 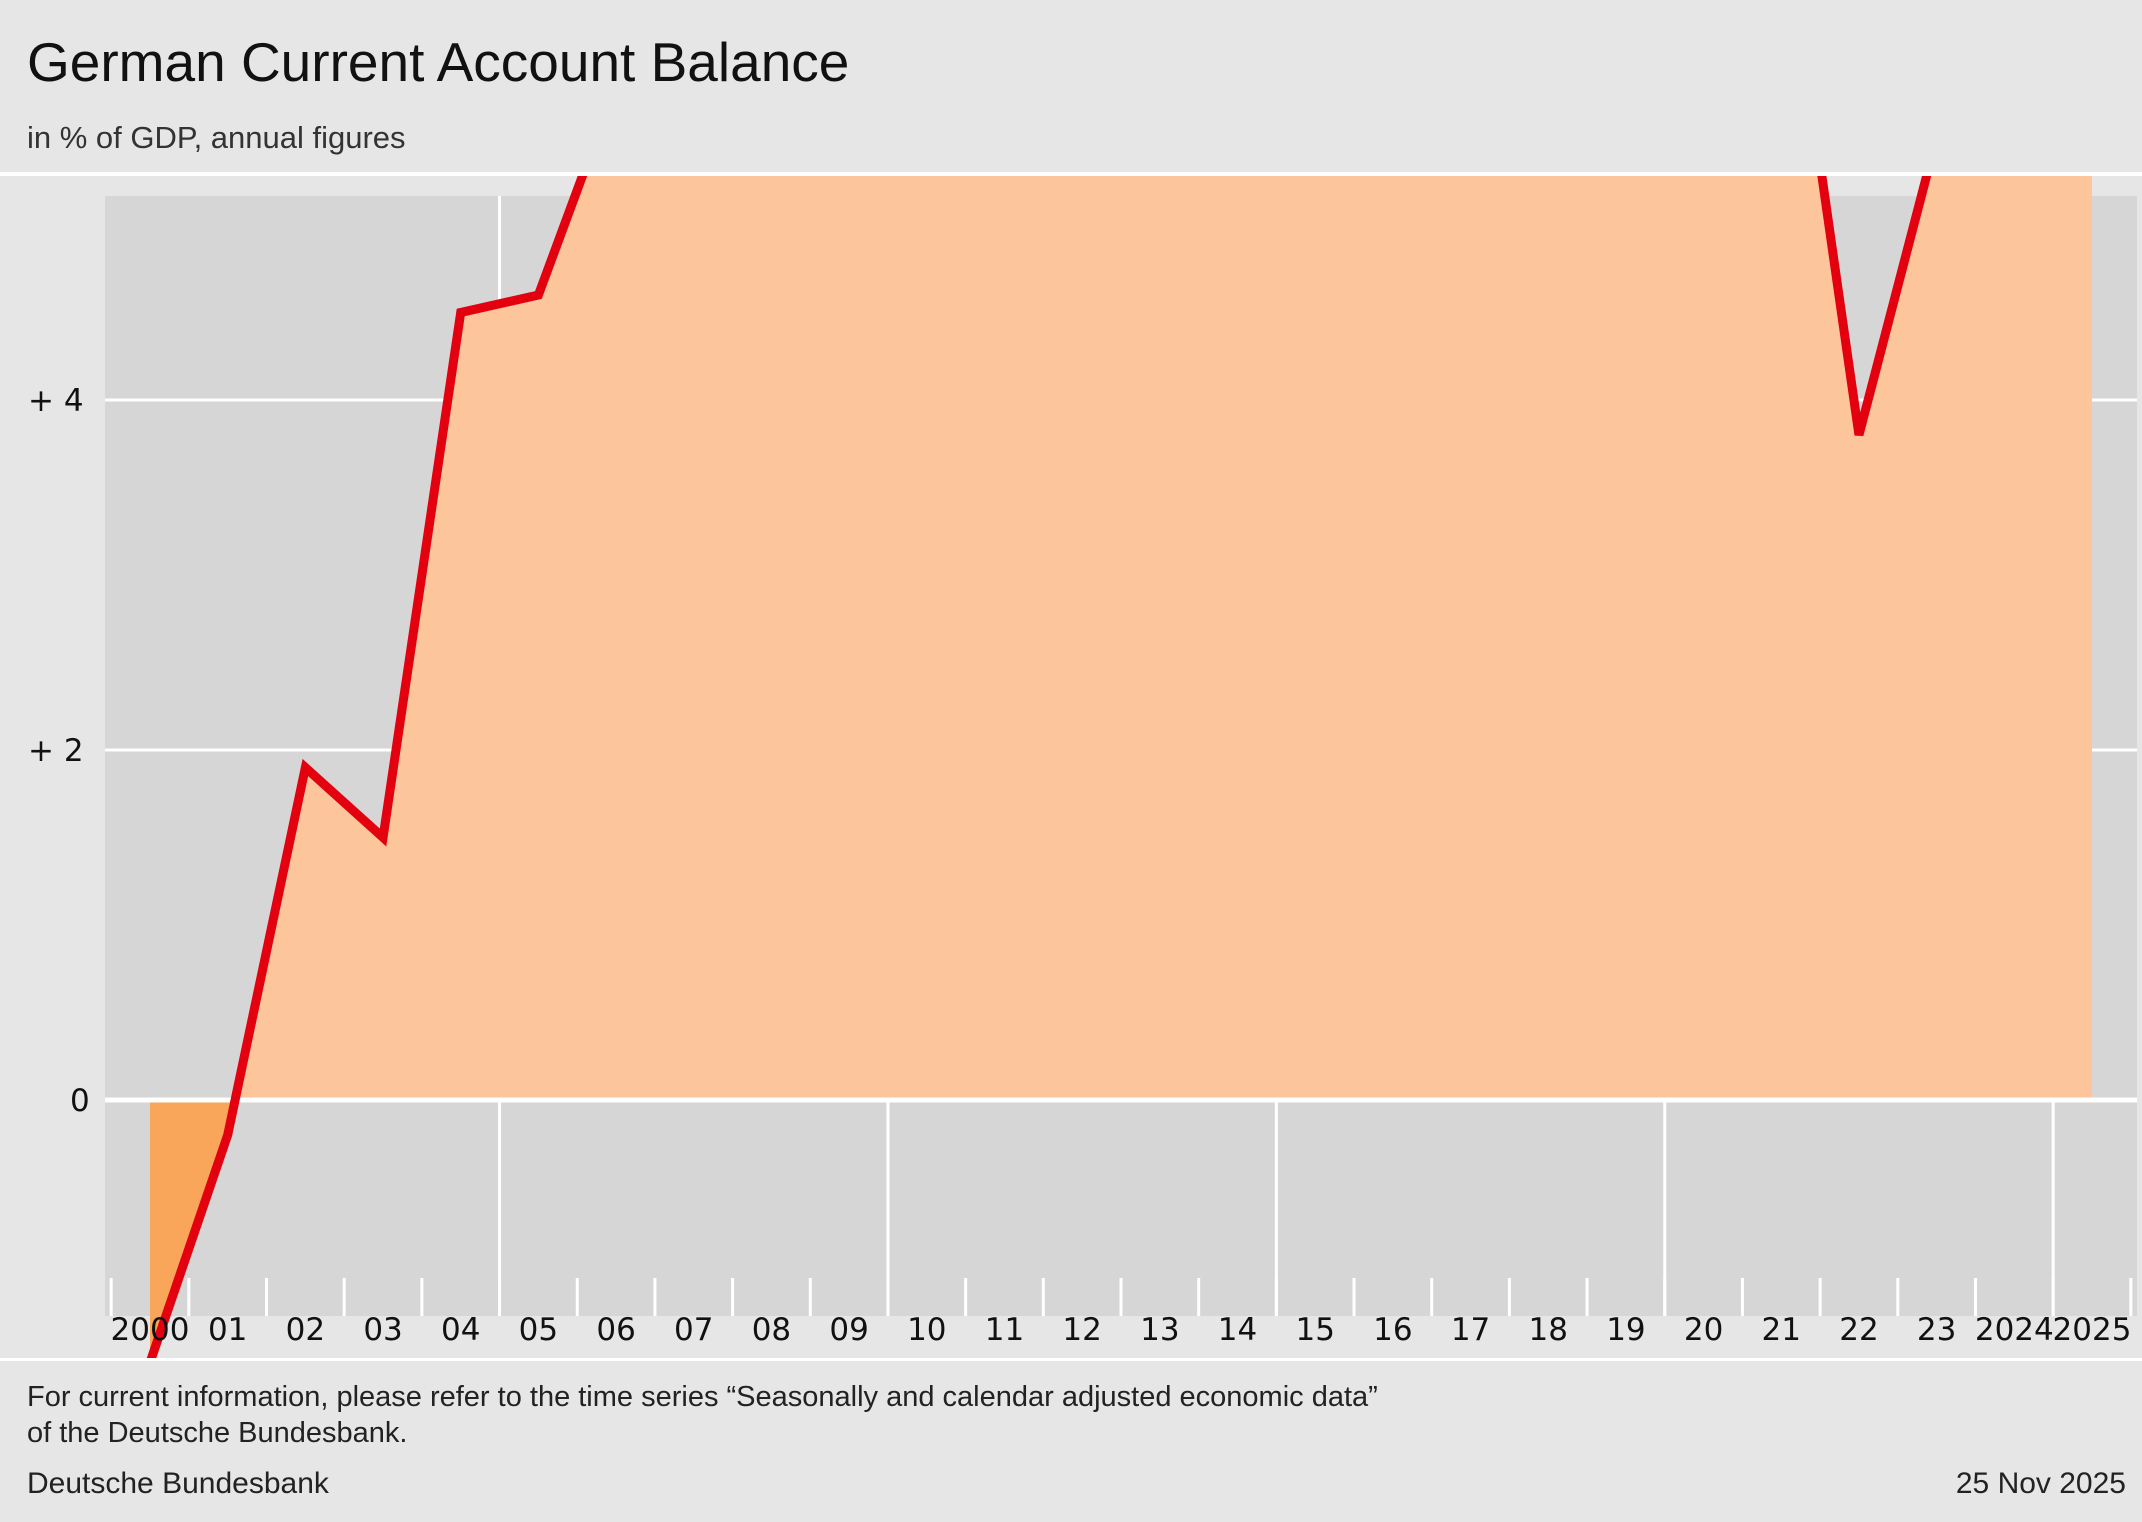 What do you see at coordinates (1470, 1330) in the screenshot?
I see `x-tick-label: 17` at bounding box center [1470, 1330].